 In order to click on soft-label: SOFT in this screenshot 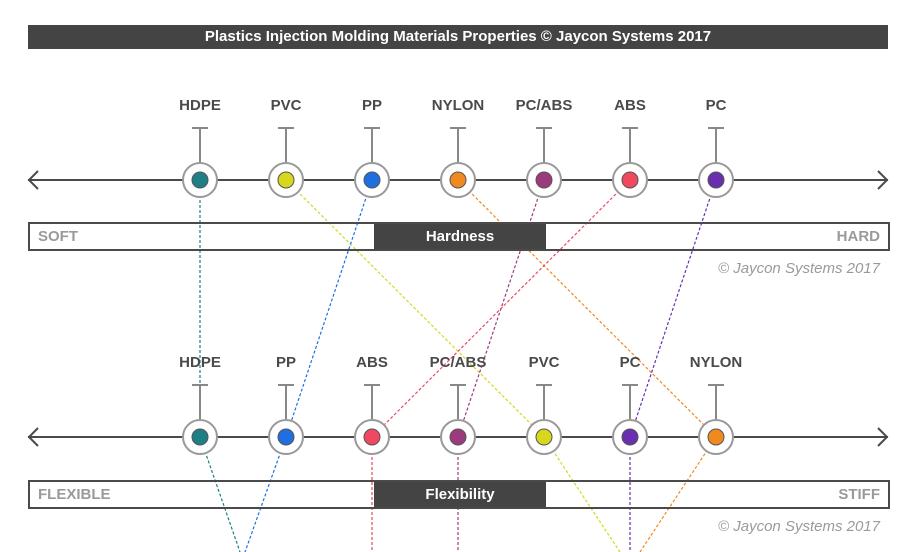, I will do `click(58, 236)`.